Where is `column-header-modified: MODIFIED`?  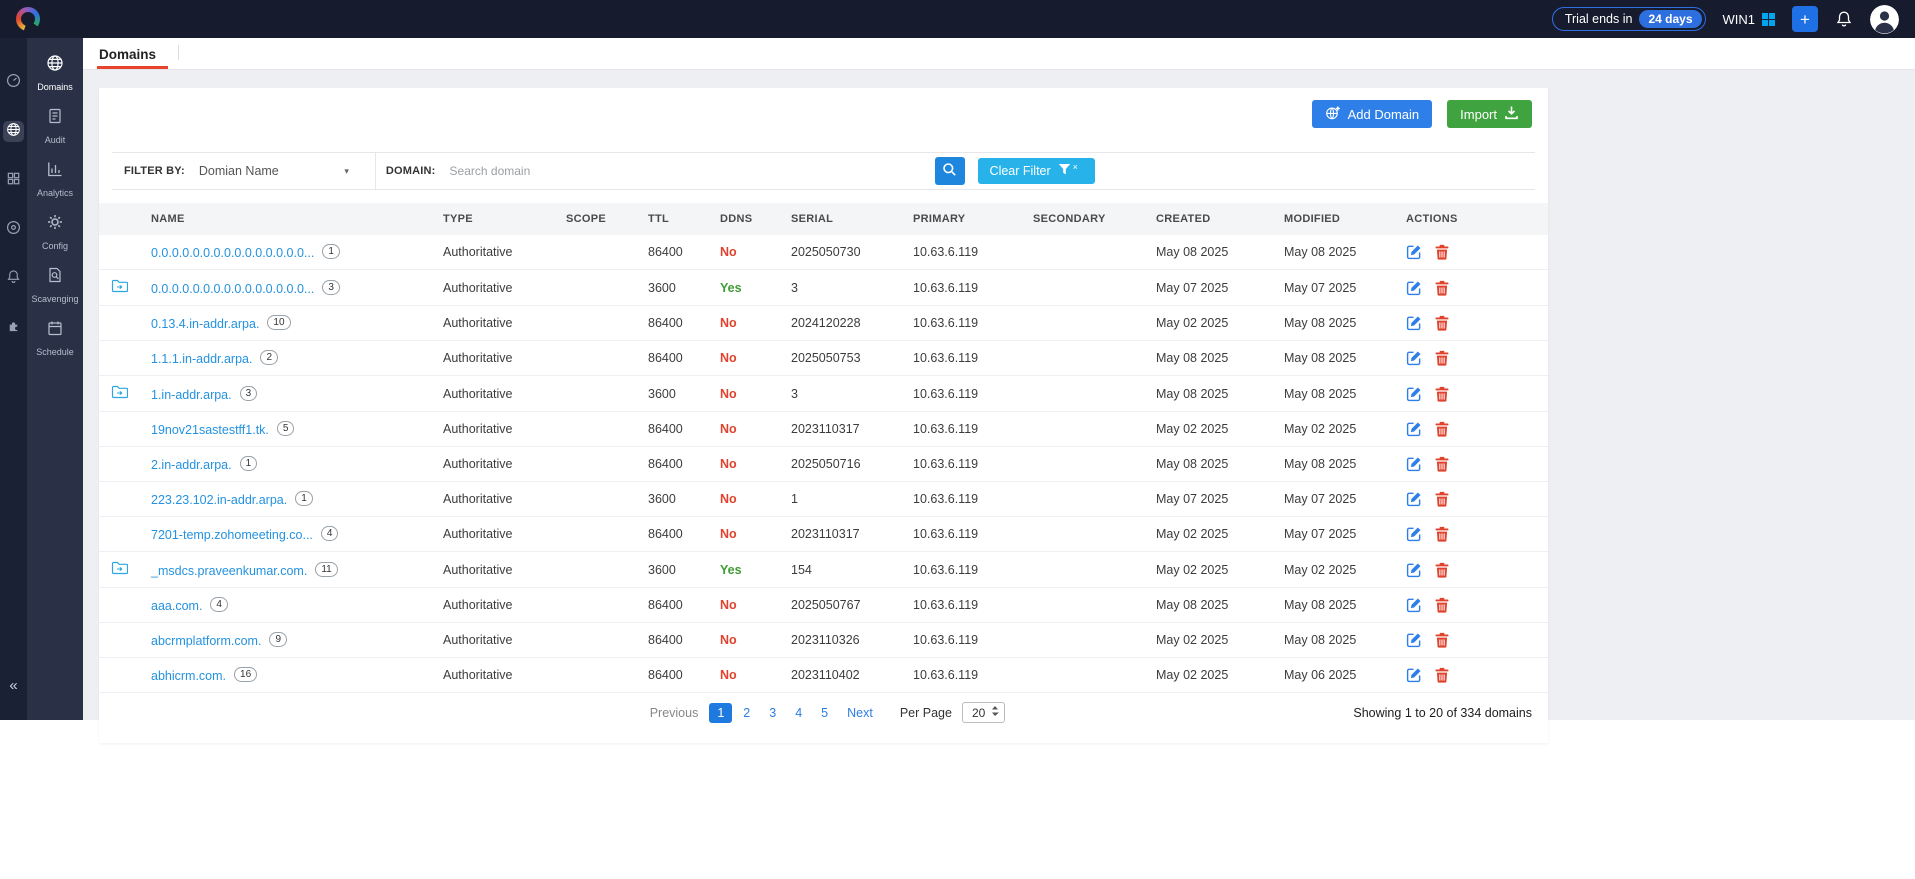
column-header-modified: MODIFIED is located at coordinates (1337, 219).